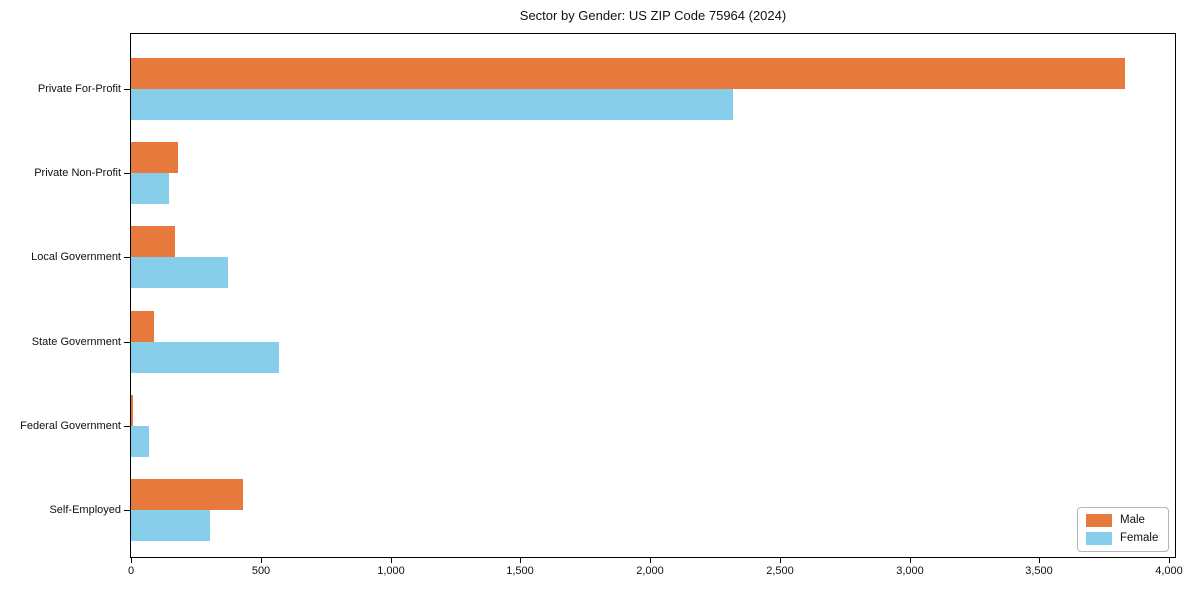 Image resolution: width=1200 pixels, height=600 pixels. Describe the element at coordinates (142, 326) in the screenshot. I see `bar-male-state-government` at that location.